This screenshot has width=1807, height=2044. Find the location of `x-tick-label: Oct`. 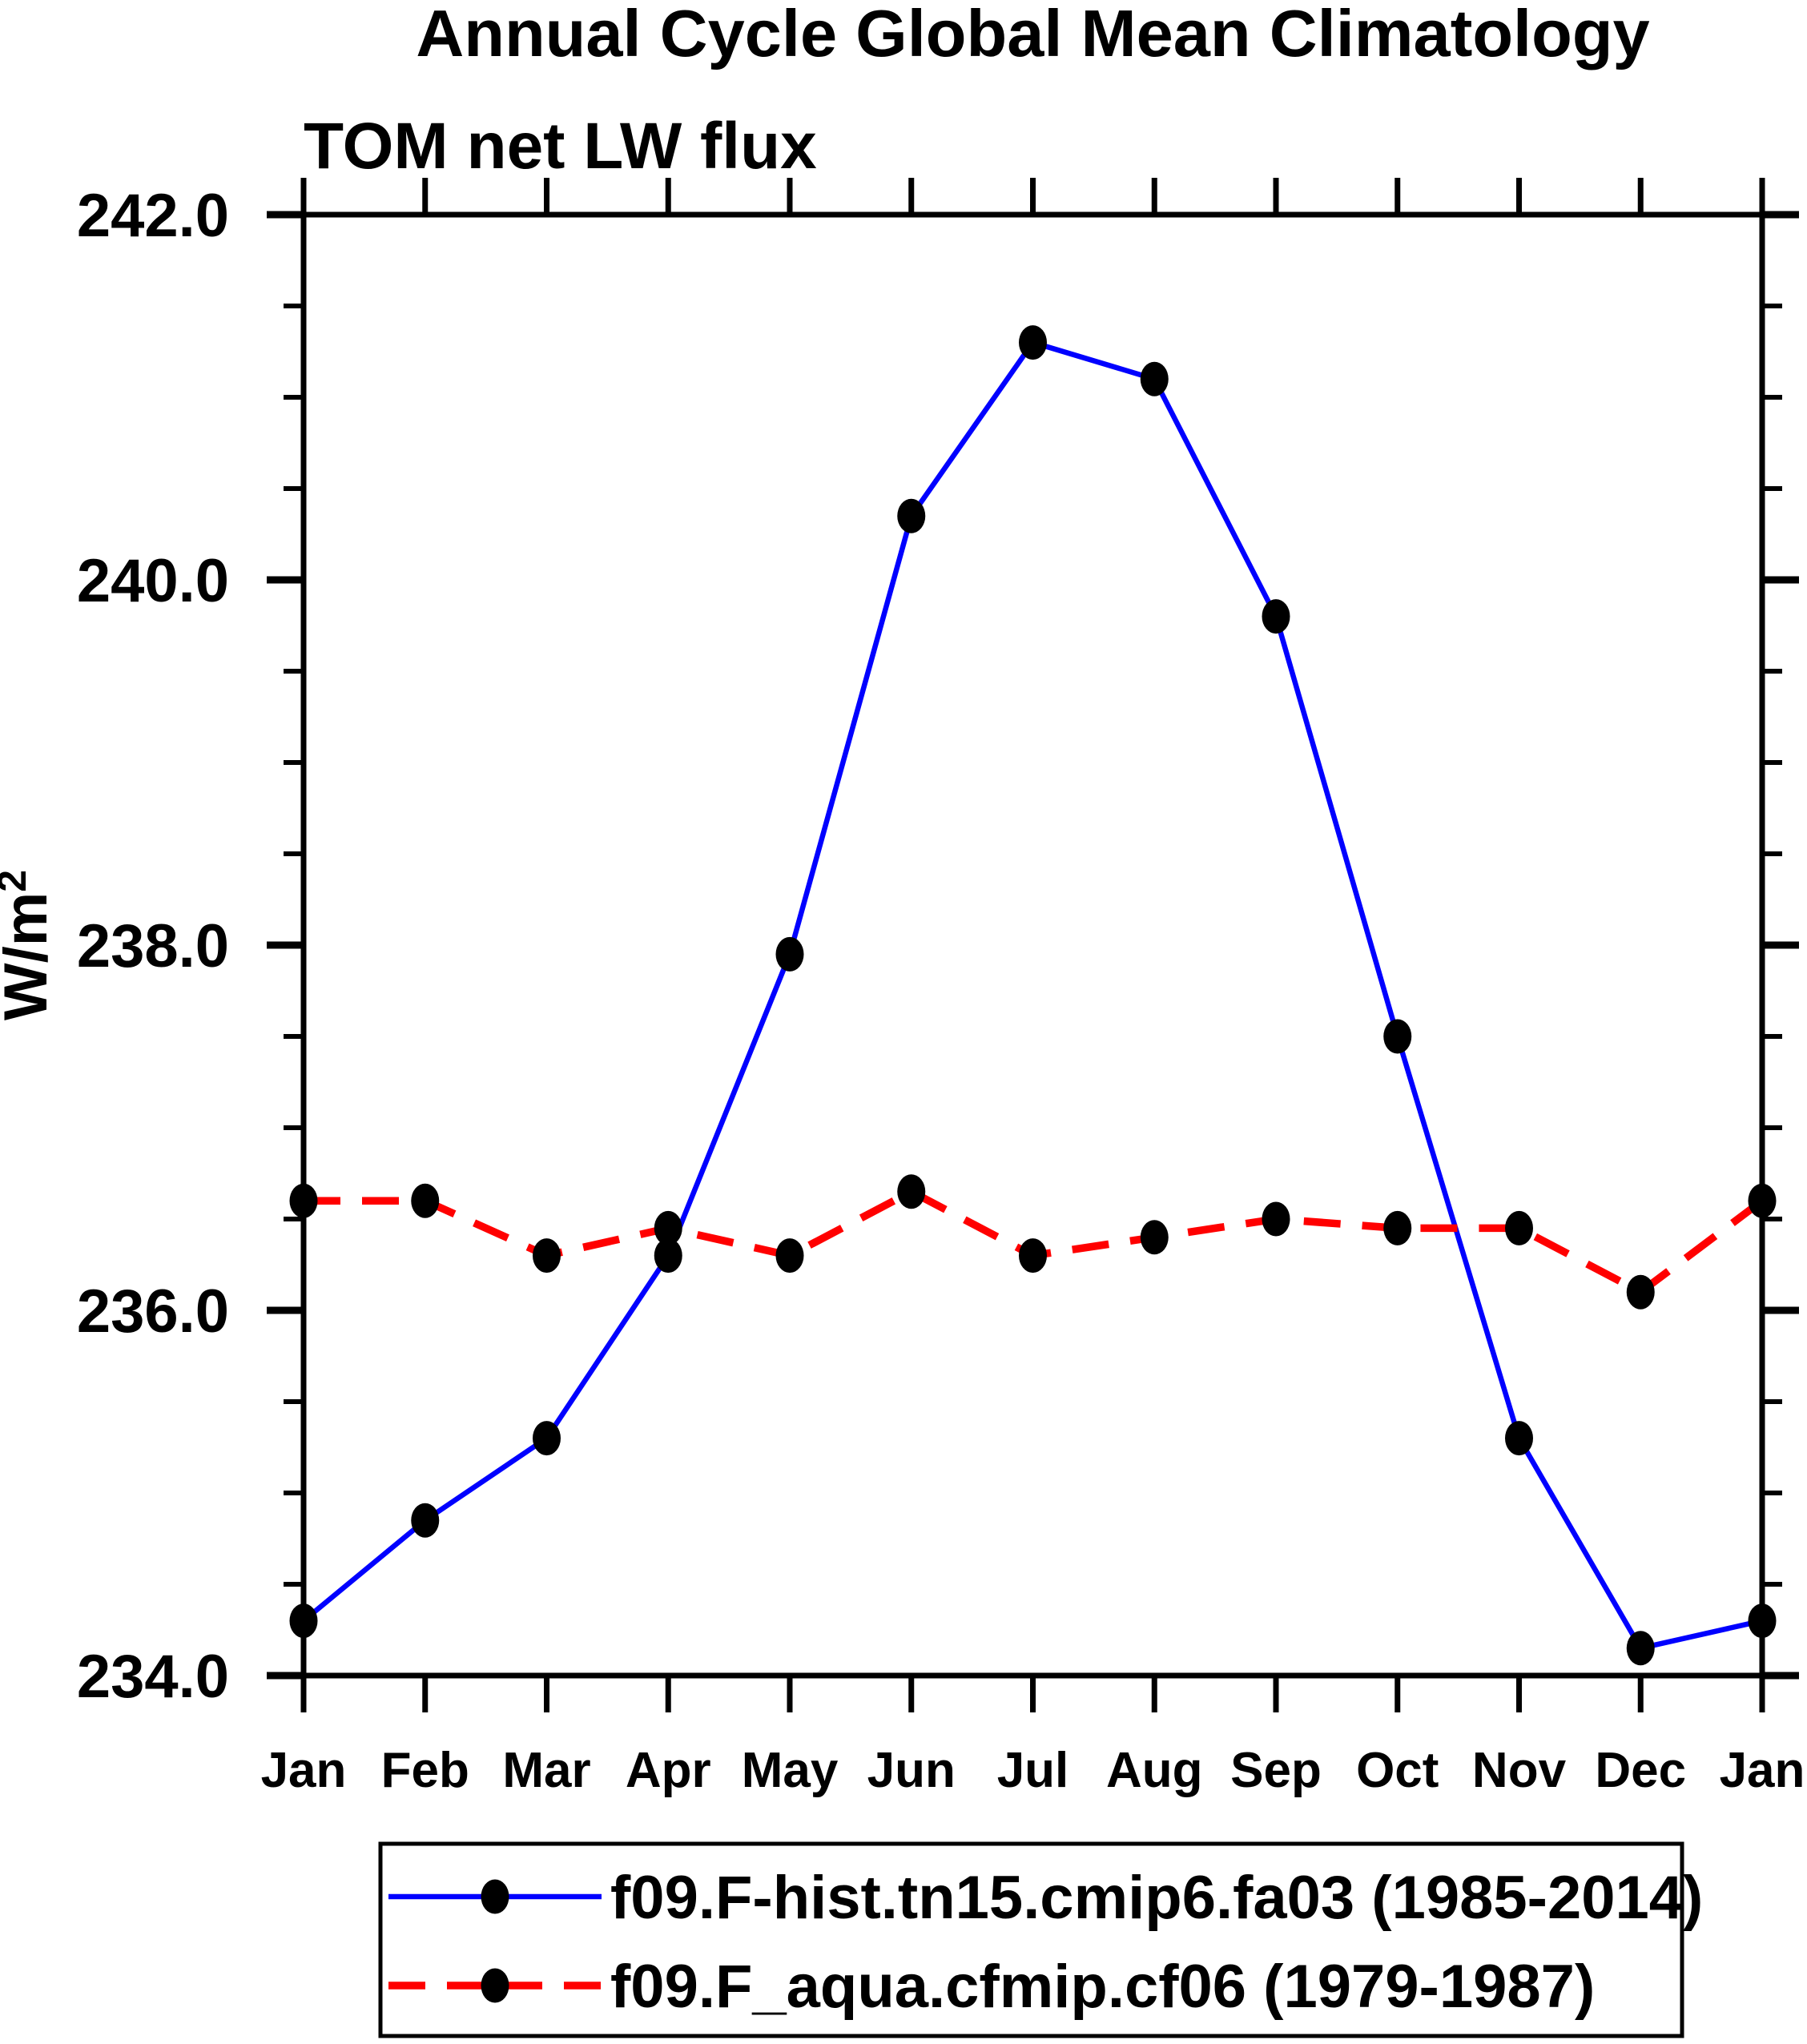

x-tick-label: Oct is located at coordinates (1398, 1770).